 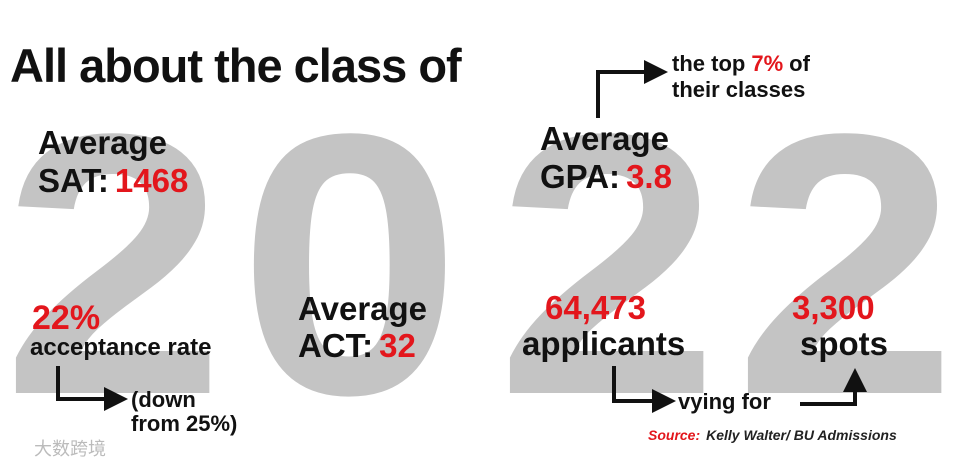 I want to click on sat-label: Average, so click(x=103, y=142).